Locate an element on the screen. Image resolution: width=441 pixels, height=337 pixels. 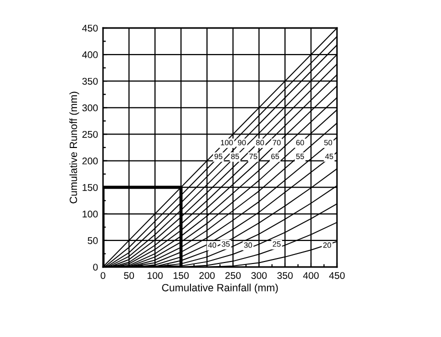
x-tick-label: 350 is located at coordinates (285, 275).